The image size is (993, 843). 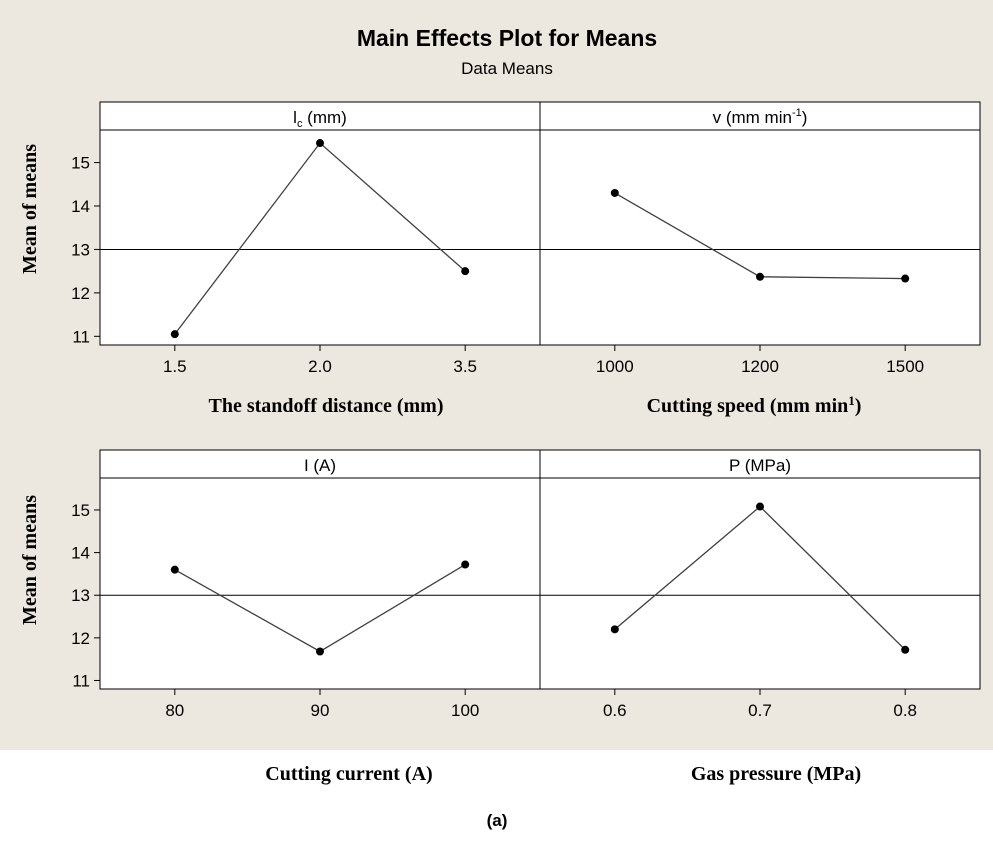 I want to click on x-tick-label-standoff: 2.0, so click(x=320, y=366).